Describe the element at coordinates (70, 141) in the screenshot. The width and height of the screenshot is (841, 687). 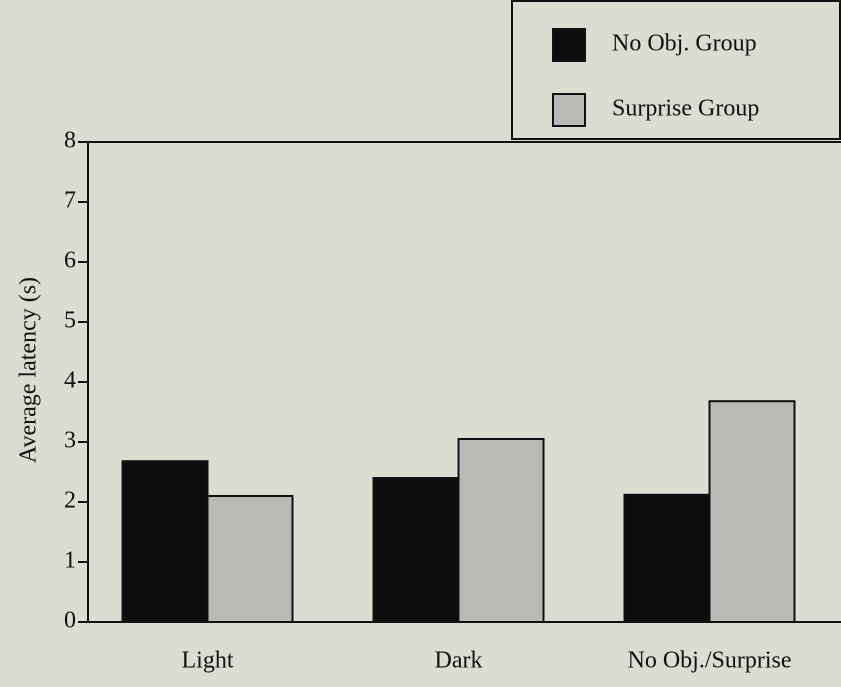
I see `y-tick-label: 8` at that location.